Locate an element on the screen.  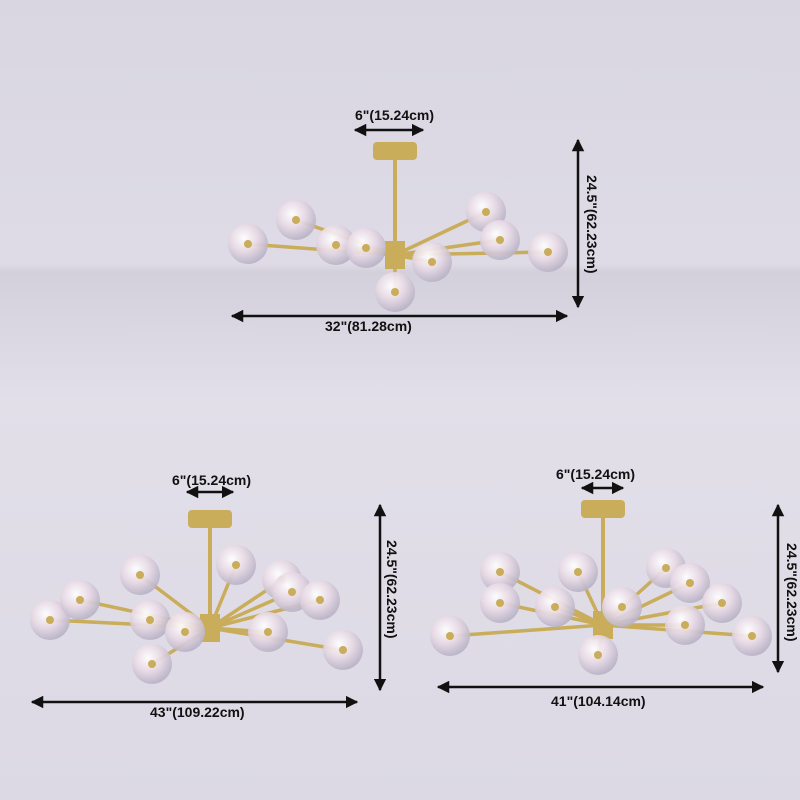
height-label-top: 24.5"(62.23cm) is located at coordinates (592, 224).